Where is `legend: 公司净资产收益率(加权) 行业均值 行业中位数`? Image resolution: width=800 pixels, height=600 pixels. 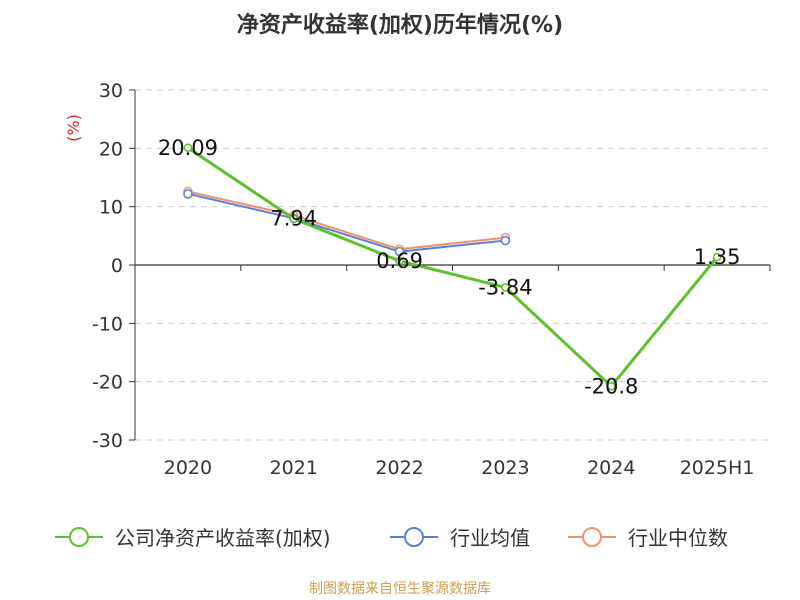 legend: 公司净资产收益率(加权) 行业均值 行业中位数 is located at coordinates (391, 538).